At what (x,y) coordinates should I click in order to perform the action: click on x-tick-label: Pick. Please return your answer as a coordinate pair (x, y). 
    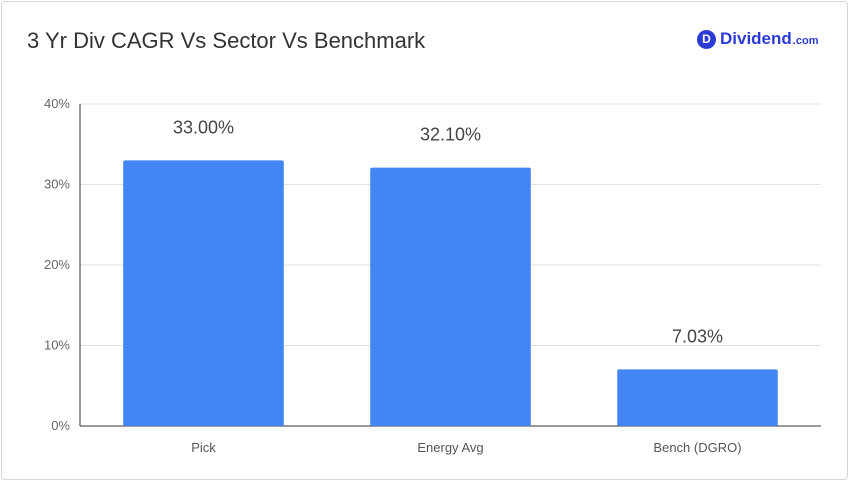
    Looking at the image, I should click on (203, 447).